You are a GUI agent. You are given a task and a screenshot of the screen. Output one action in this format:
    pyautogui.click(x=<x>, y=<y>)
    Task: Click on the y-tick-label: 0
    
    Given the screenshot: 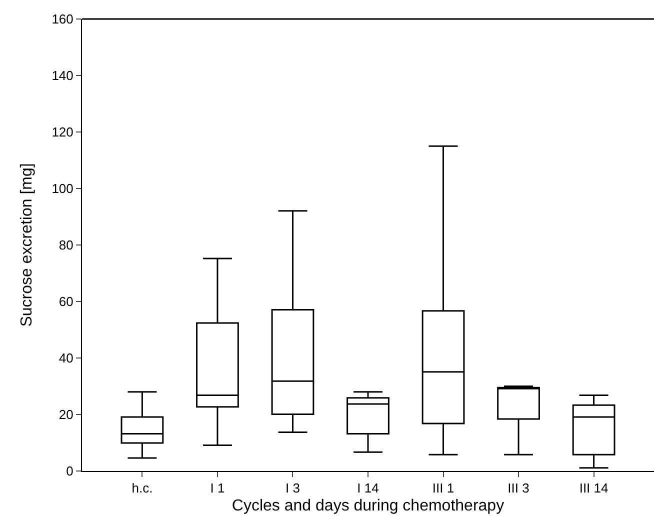 What is the action you would take?
    pyautogui.click(x=70, y=471)
    